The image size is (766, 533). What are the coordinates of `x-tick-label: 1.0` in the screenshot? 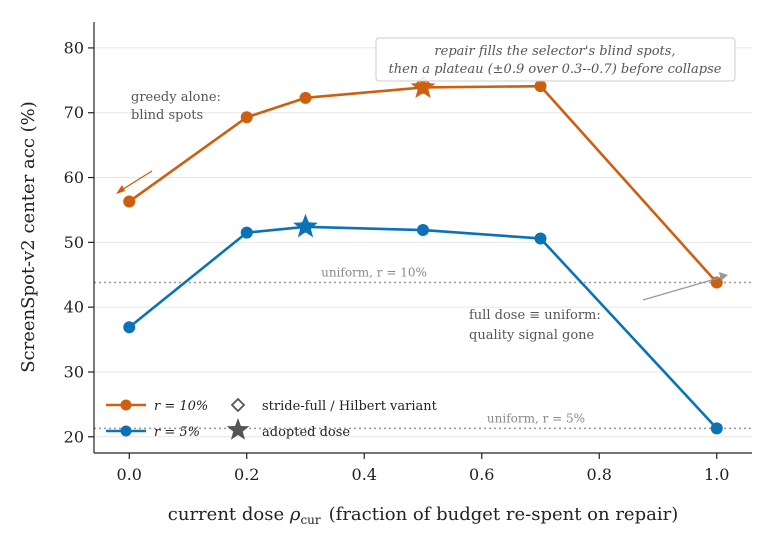 It's located at (716, 474).